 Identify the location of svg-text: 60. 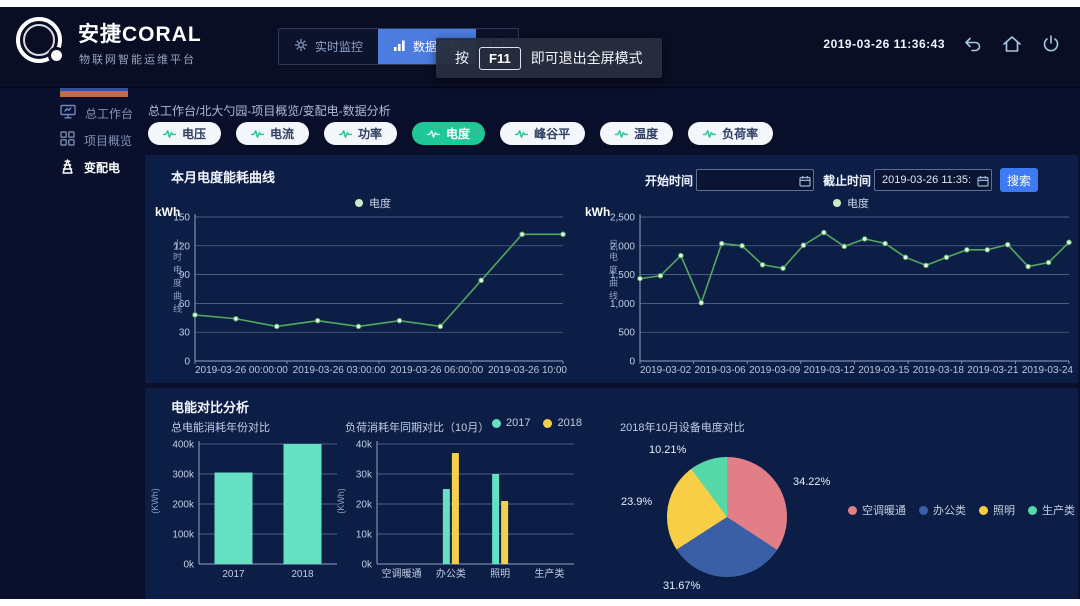
(185, 304).